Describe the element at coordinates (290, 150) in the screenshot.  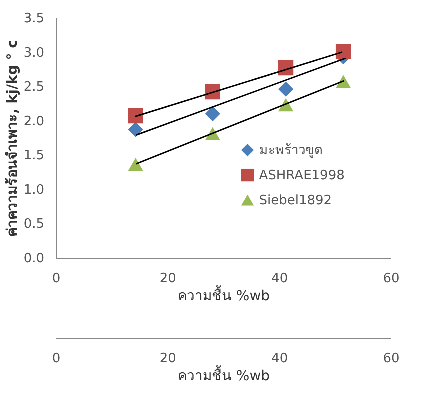
I see `legend-label: มะพร้าวขูด` at that location.